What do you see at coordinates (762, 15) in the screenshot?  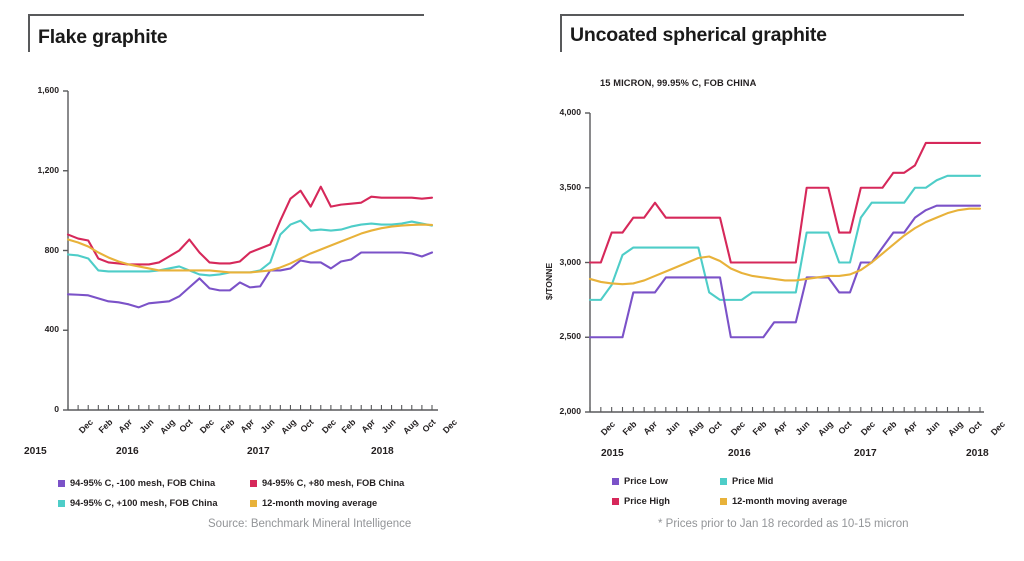 I see `title-top-rule-right` at bounding box center [762, 15].